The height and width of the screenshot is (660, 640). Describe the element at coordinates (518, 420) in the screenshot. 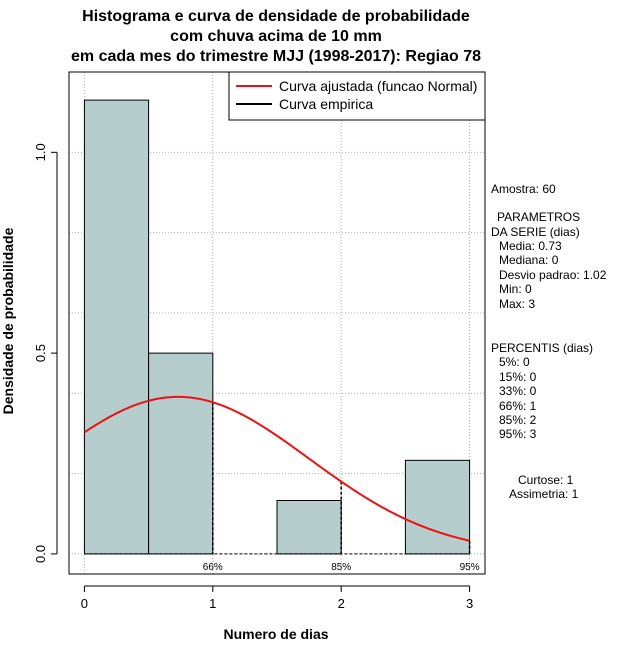

I see `stat-p85: 85%: 2` at that location.